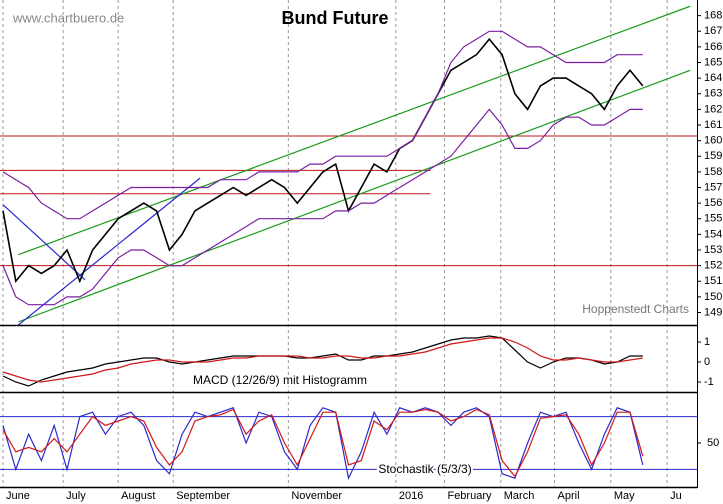 This screenshot has height=504, width=723. What do you see at coordinates (76, 496) in the screenshot?
I see `x-tick-label: July` at bounding box center [76, 496].